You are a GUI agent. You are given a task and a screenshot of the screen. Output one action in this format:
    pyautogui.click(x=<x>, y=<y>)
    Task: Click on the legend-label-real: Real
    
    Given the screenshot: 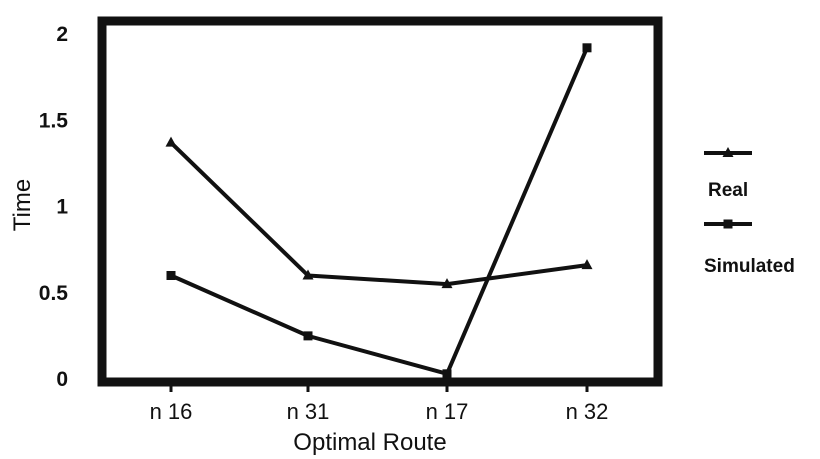 What is the action you would take?
    pyautogui.click(x=728, y=190)
    